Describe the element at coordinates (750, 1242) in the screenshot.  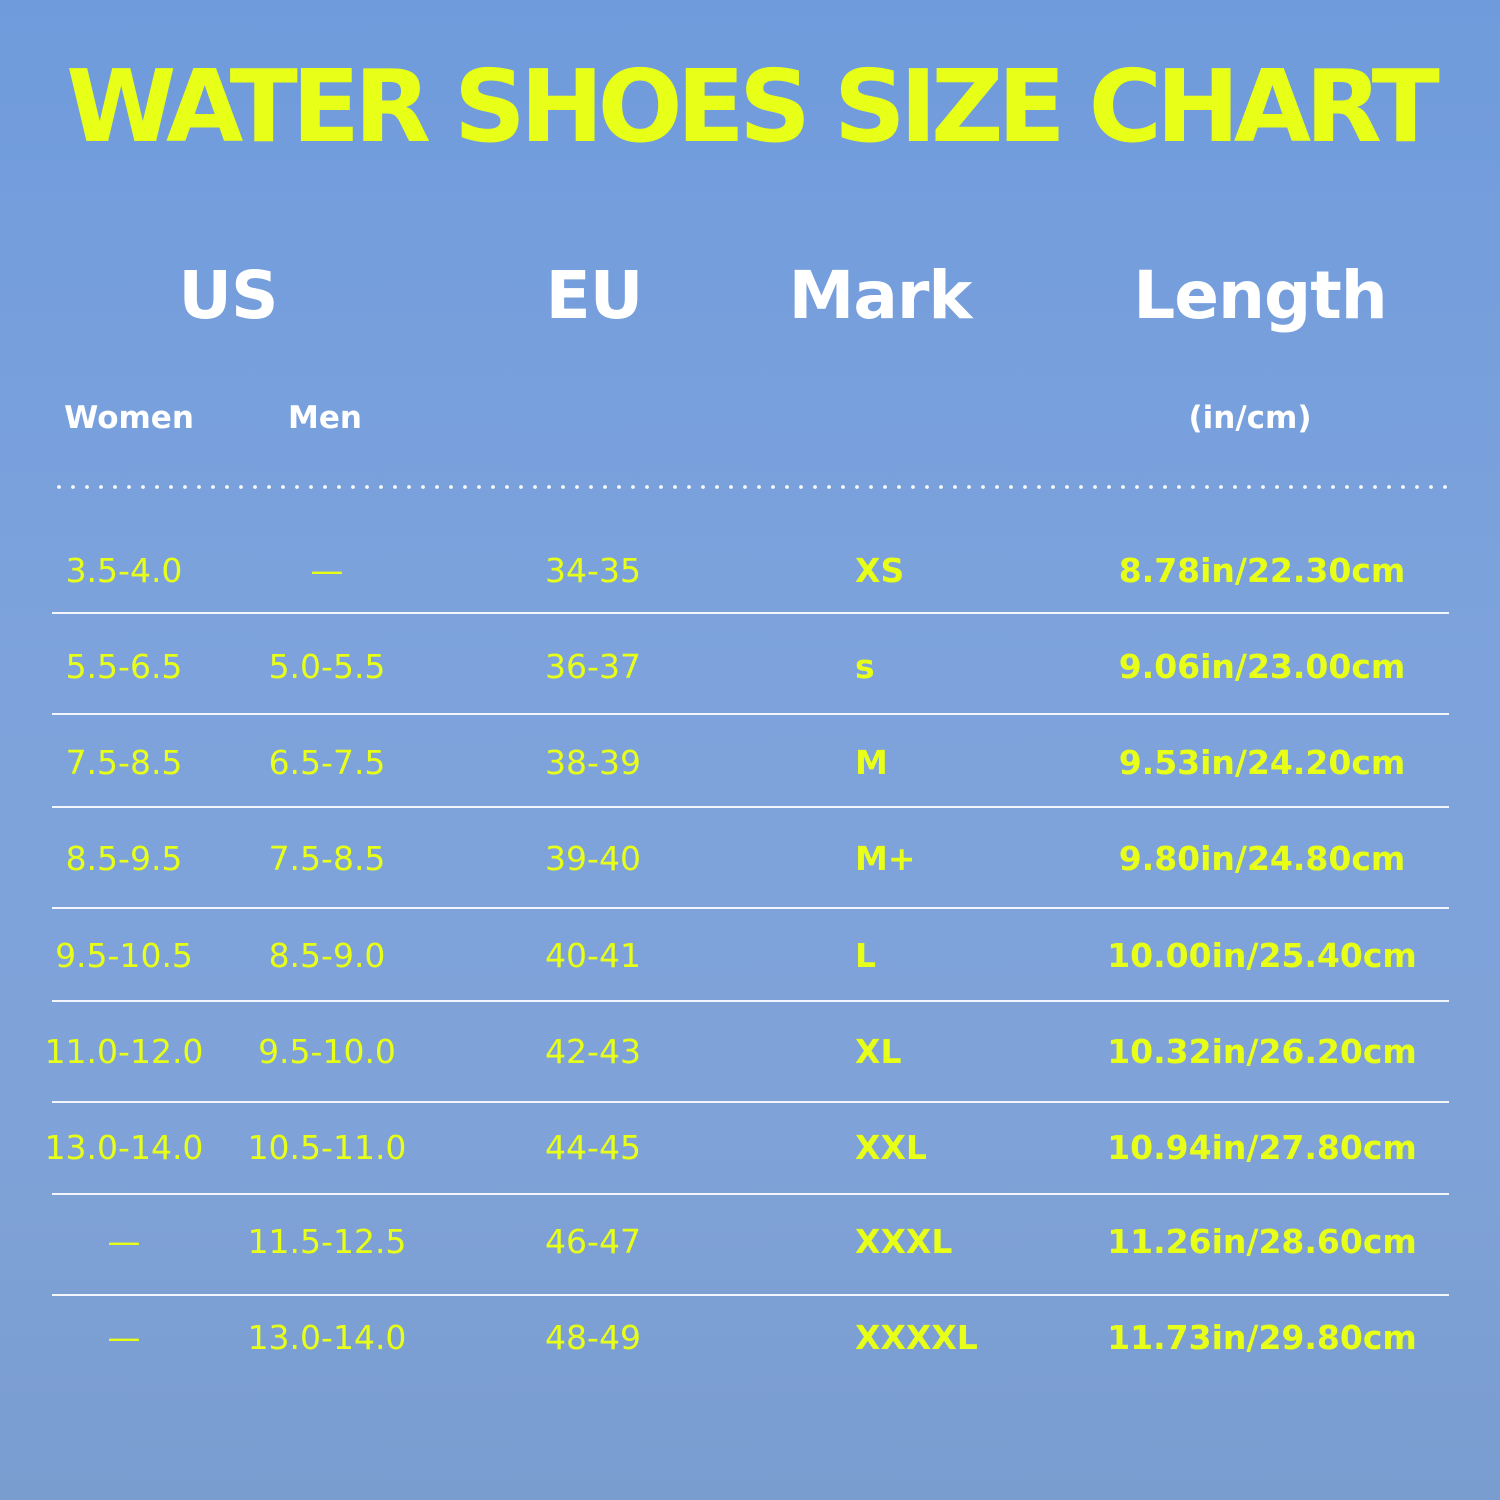
I see `table-row: — 11.5-12.5 46-47 XXXL 11.26in/28.60cm` at that location.